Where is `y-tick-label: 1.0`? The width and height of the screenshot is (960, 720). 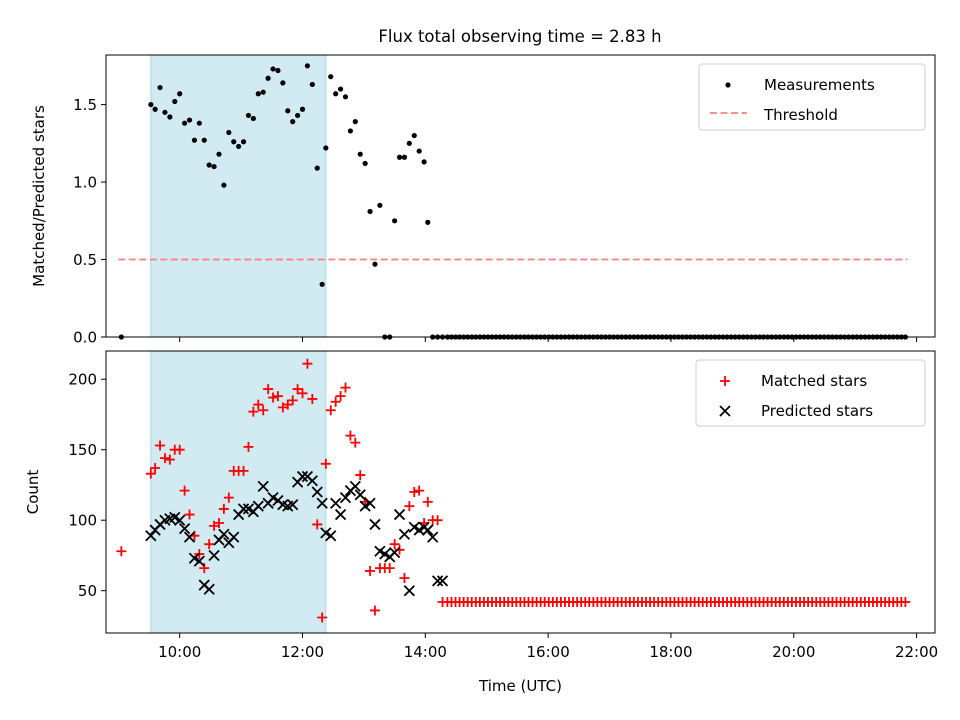
y-tick-label: 1.0 is located at coordinates (85, 183).